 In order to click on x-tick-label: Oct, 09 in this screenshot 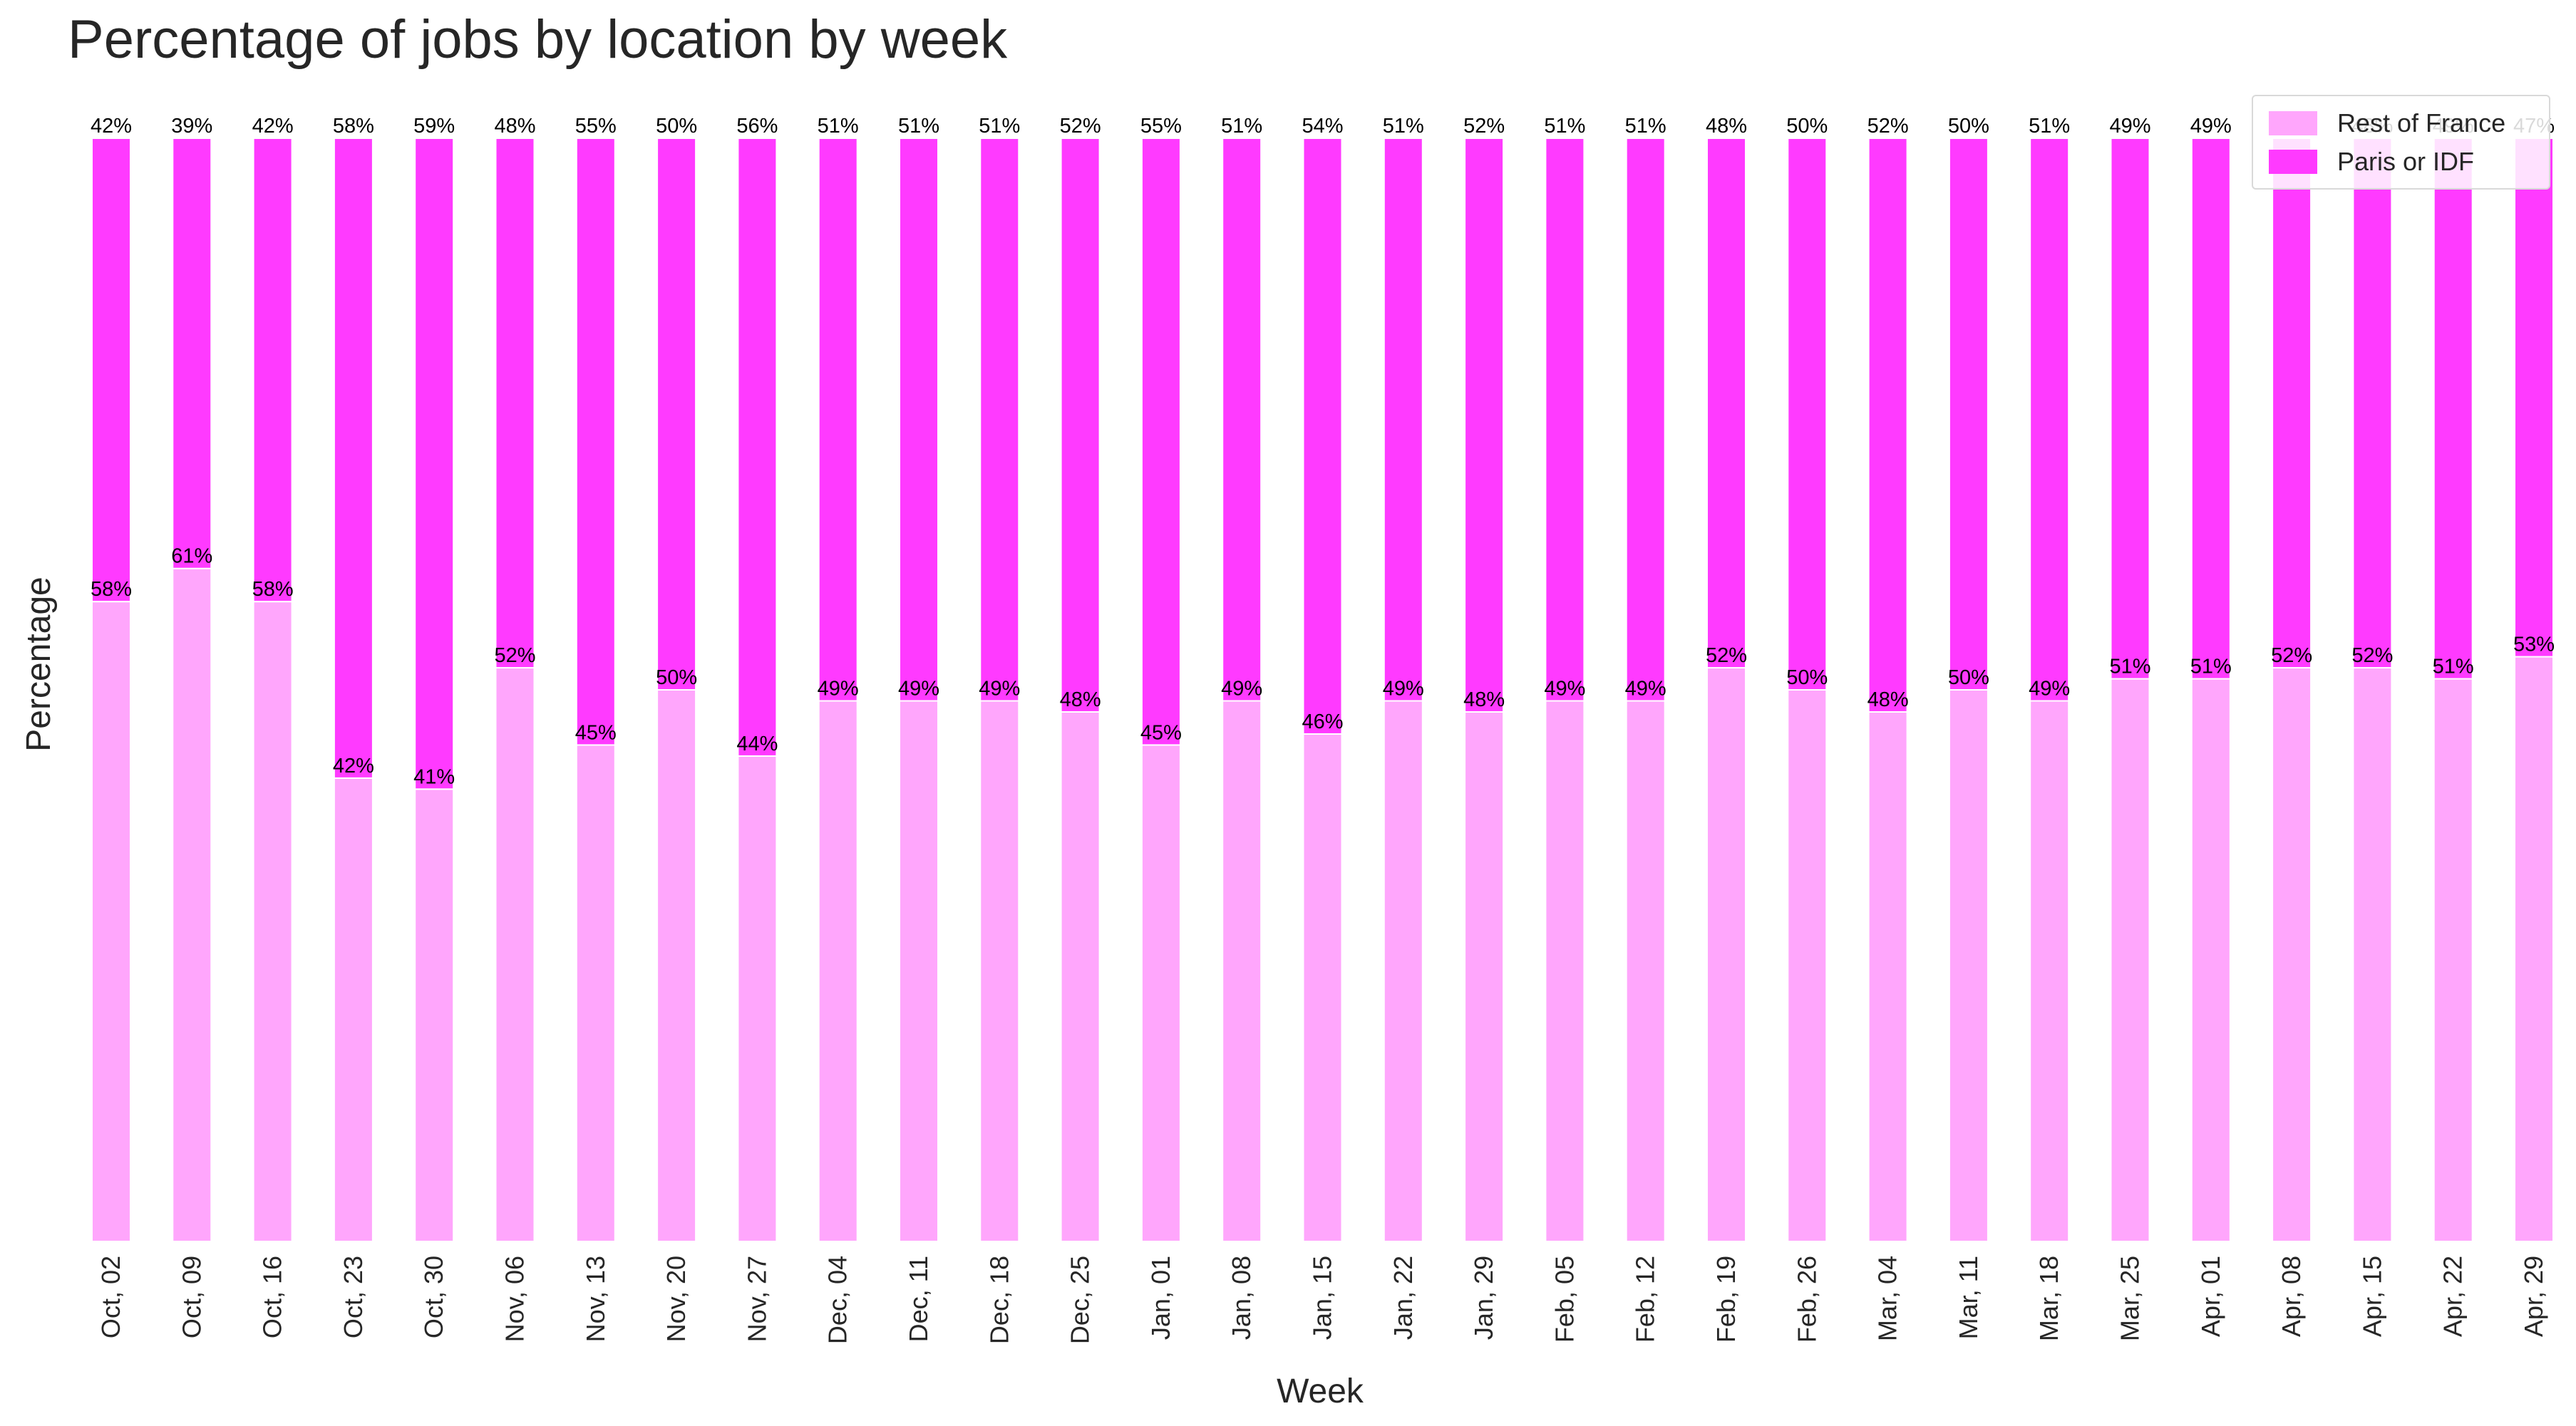, I will do `click(191, 1297)`.